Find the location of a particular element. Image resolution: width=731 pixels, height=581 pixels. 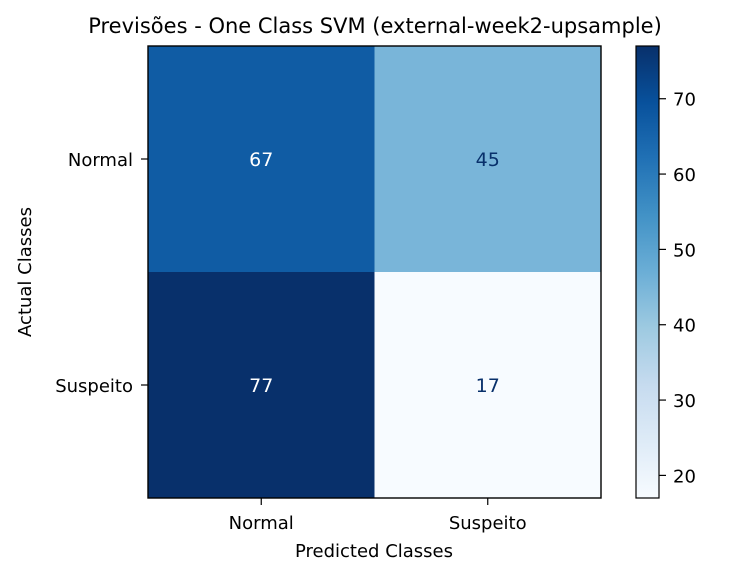

y-axis-ticks: Normal Suspeito is located at coordinates (101, 273).